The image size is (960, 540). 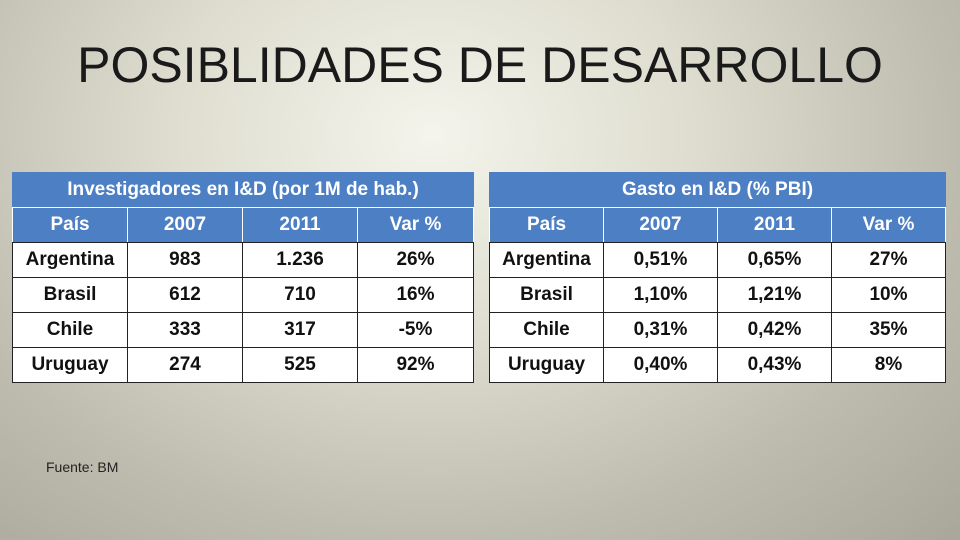 I want to click on source-note: Fuente: BM, so click(x=82, y=467).